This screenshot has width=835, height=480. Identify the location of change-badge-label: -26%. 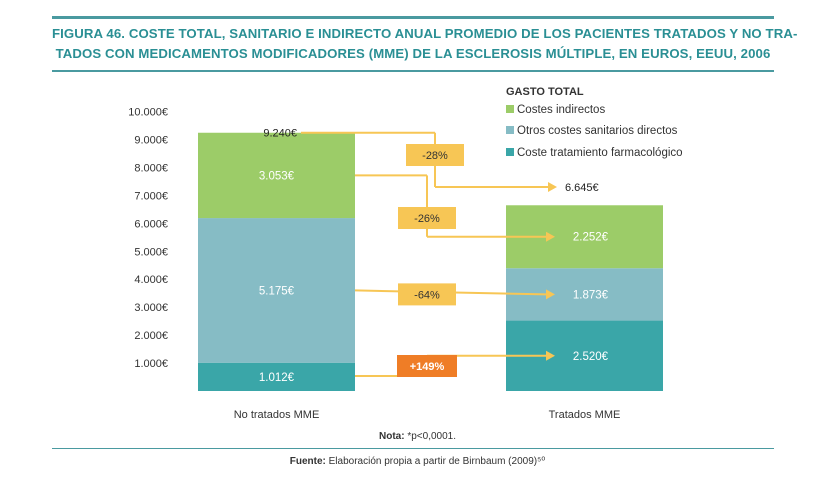
(427, 219).